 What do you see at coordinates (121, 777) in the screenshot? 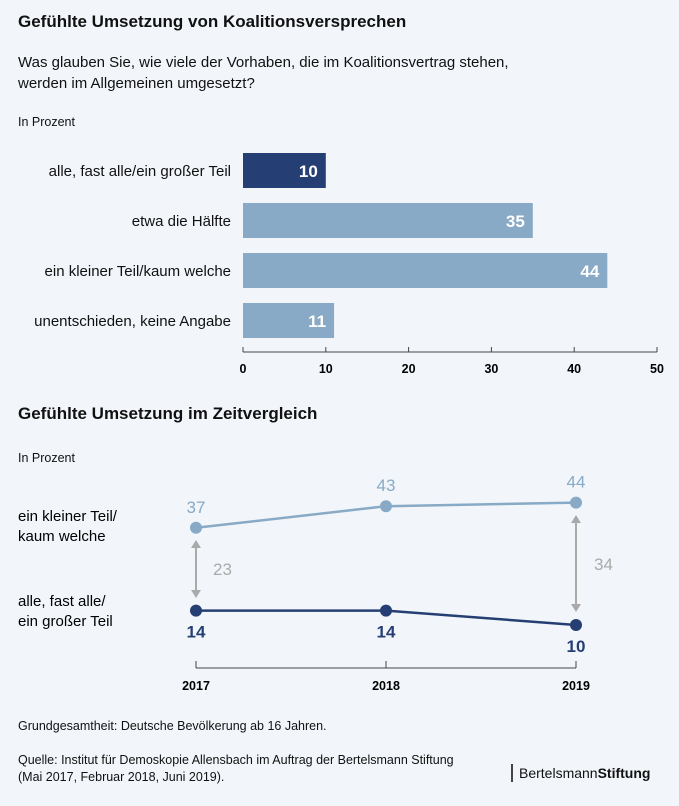
I see `source-line-2: (Mai 2017, Februar 2018, Juni 2019).` at bounding box center [121, 777].